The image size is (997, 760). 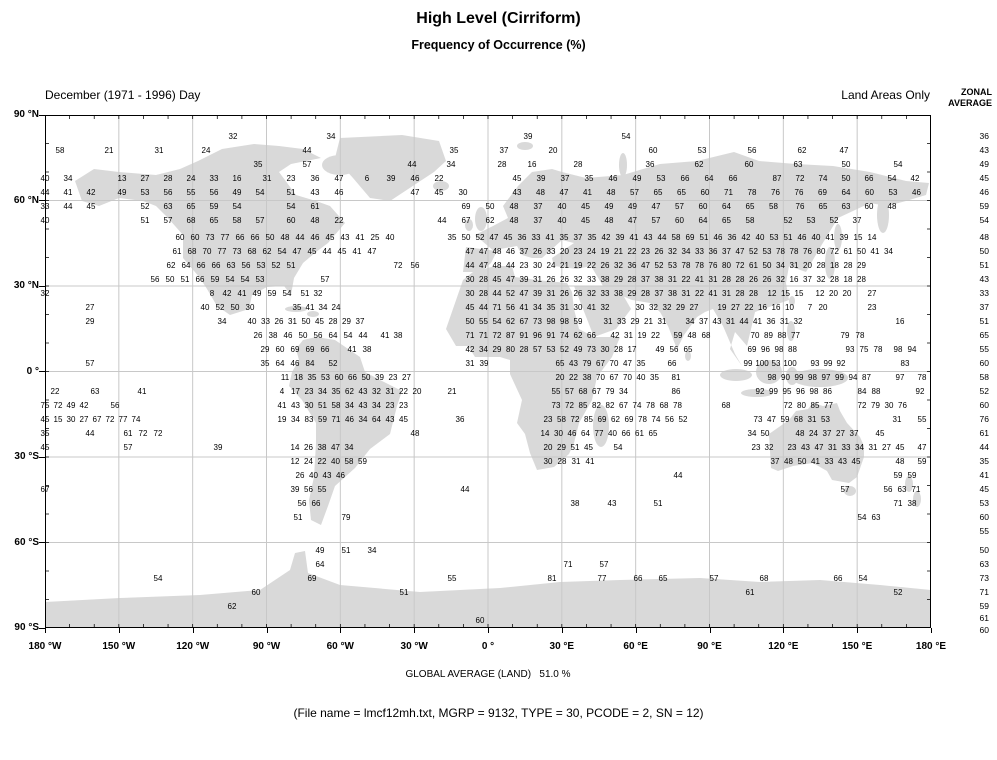 I want to click on zonal-average-value: 41, so click(x=984, y=475).